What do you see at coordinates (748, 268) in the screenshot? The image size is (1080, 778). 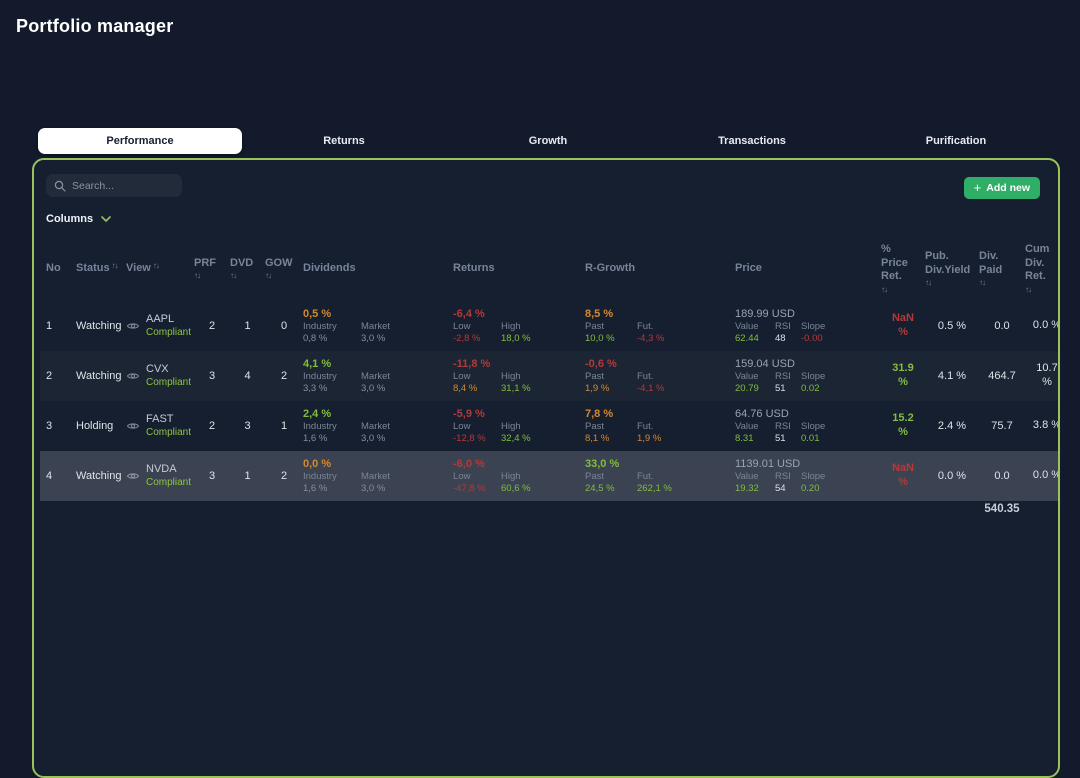 I see `col-header-price: Price` at bounding box center [748, 268].